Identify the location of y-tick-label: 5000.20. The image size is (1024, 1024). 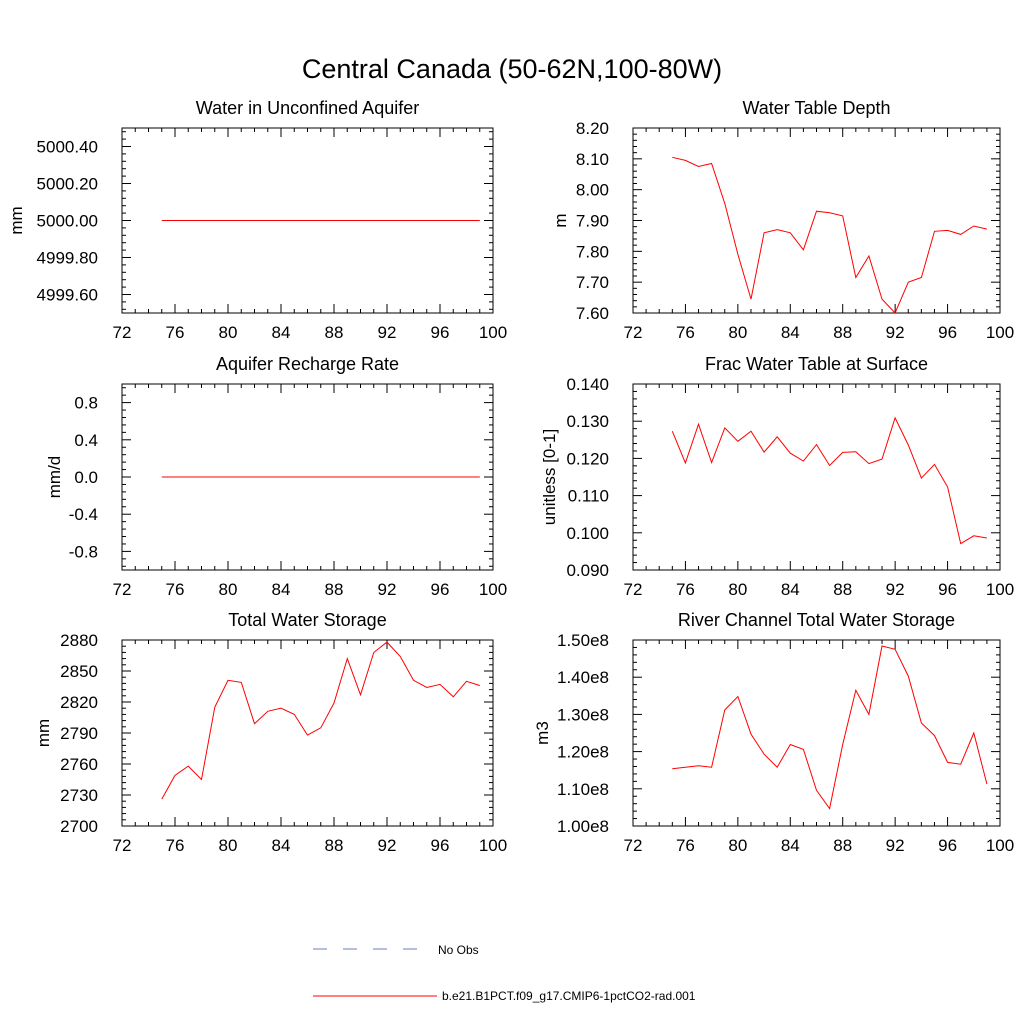
(67, 184).